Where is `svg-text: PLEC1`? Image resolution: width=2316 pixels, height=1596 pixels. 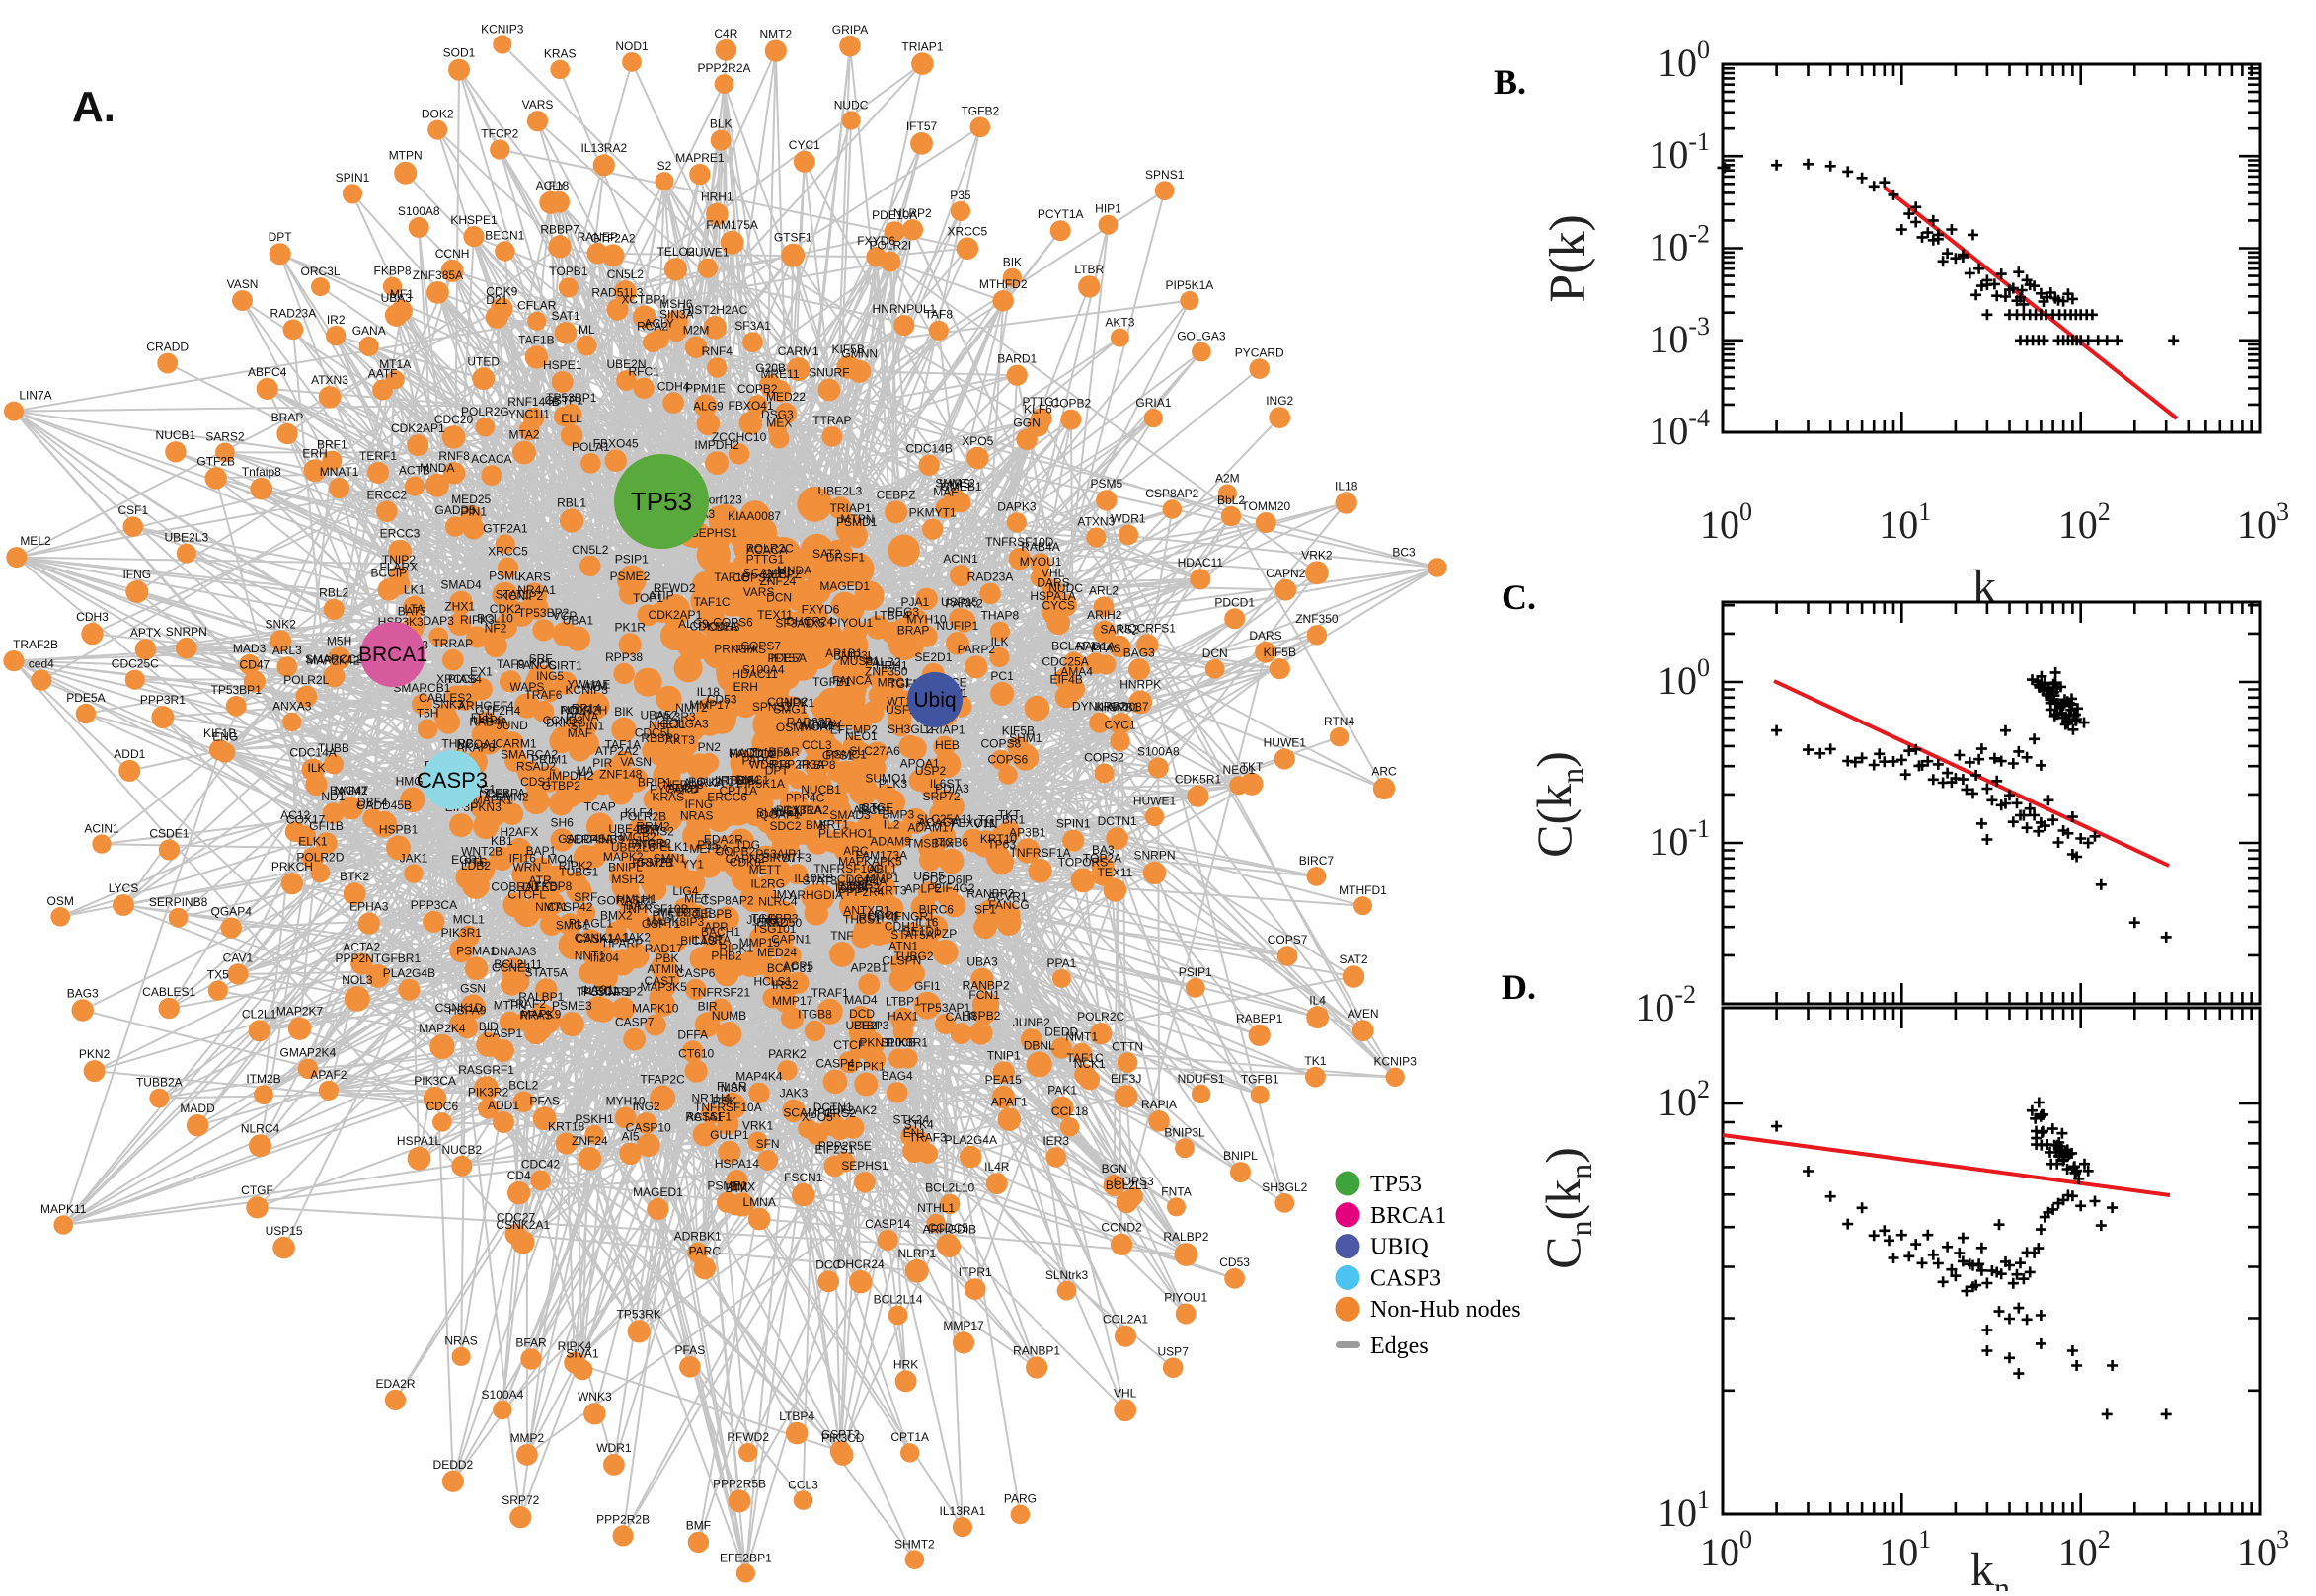
svg-text: PLEC1 is located at coordinates (599, 991).